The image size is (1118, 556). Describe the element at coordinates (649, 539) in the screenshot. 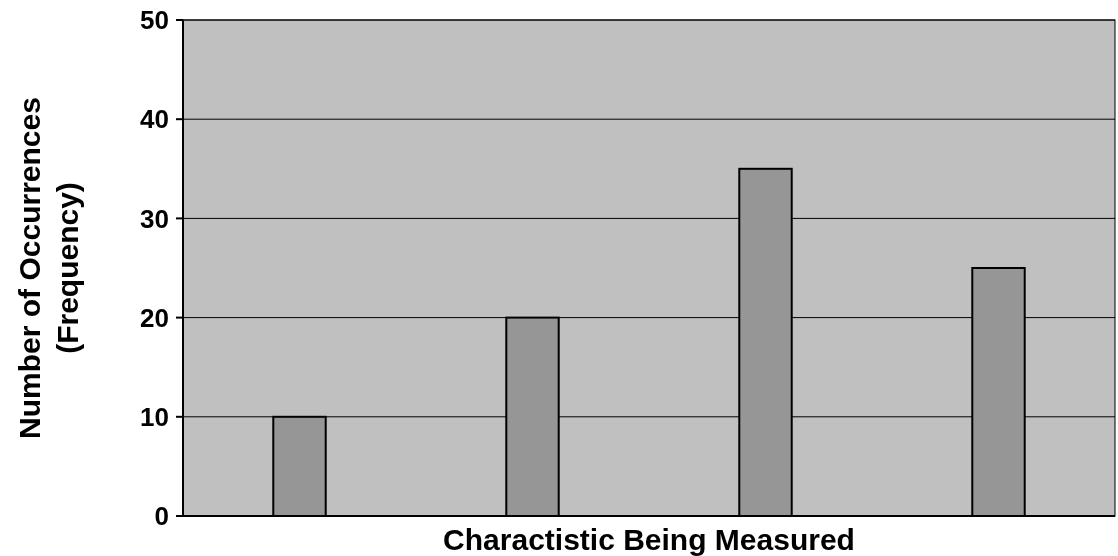

I see `x-axis-title: Charactistic Being Measured` at that location.